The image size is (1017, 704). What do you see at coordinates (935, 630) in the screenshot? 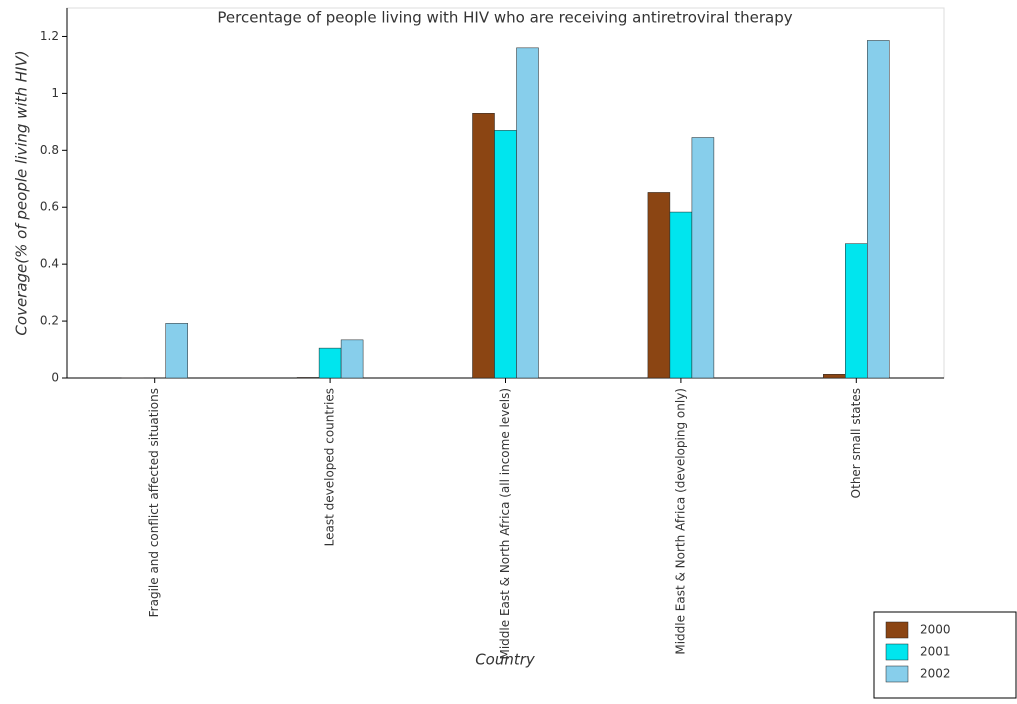
I see `legend-label: 2000` at bounding box center [935, 630].